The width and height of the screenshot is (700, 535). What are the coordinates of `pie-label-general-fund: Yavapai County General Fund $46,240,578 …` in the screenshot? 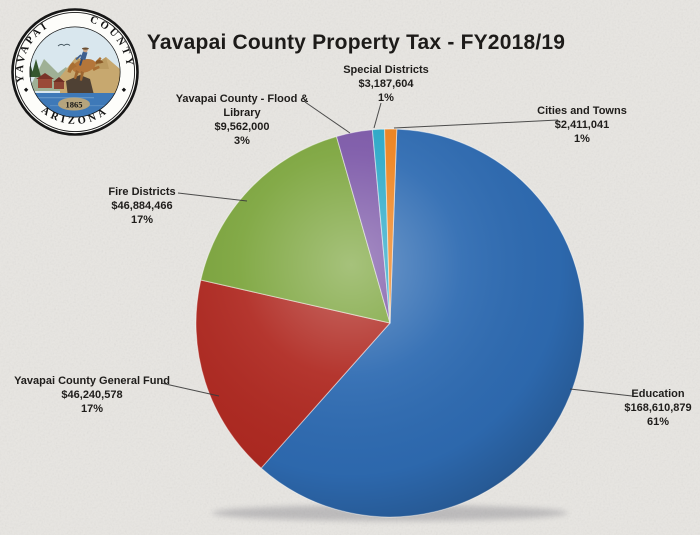 It's located at (92, 395).